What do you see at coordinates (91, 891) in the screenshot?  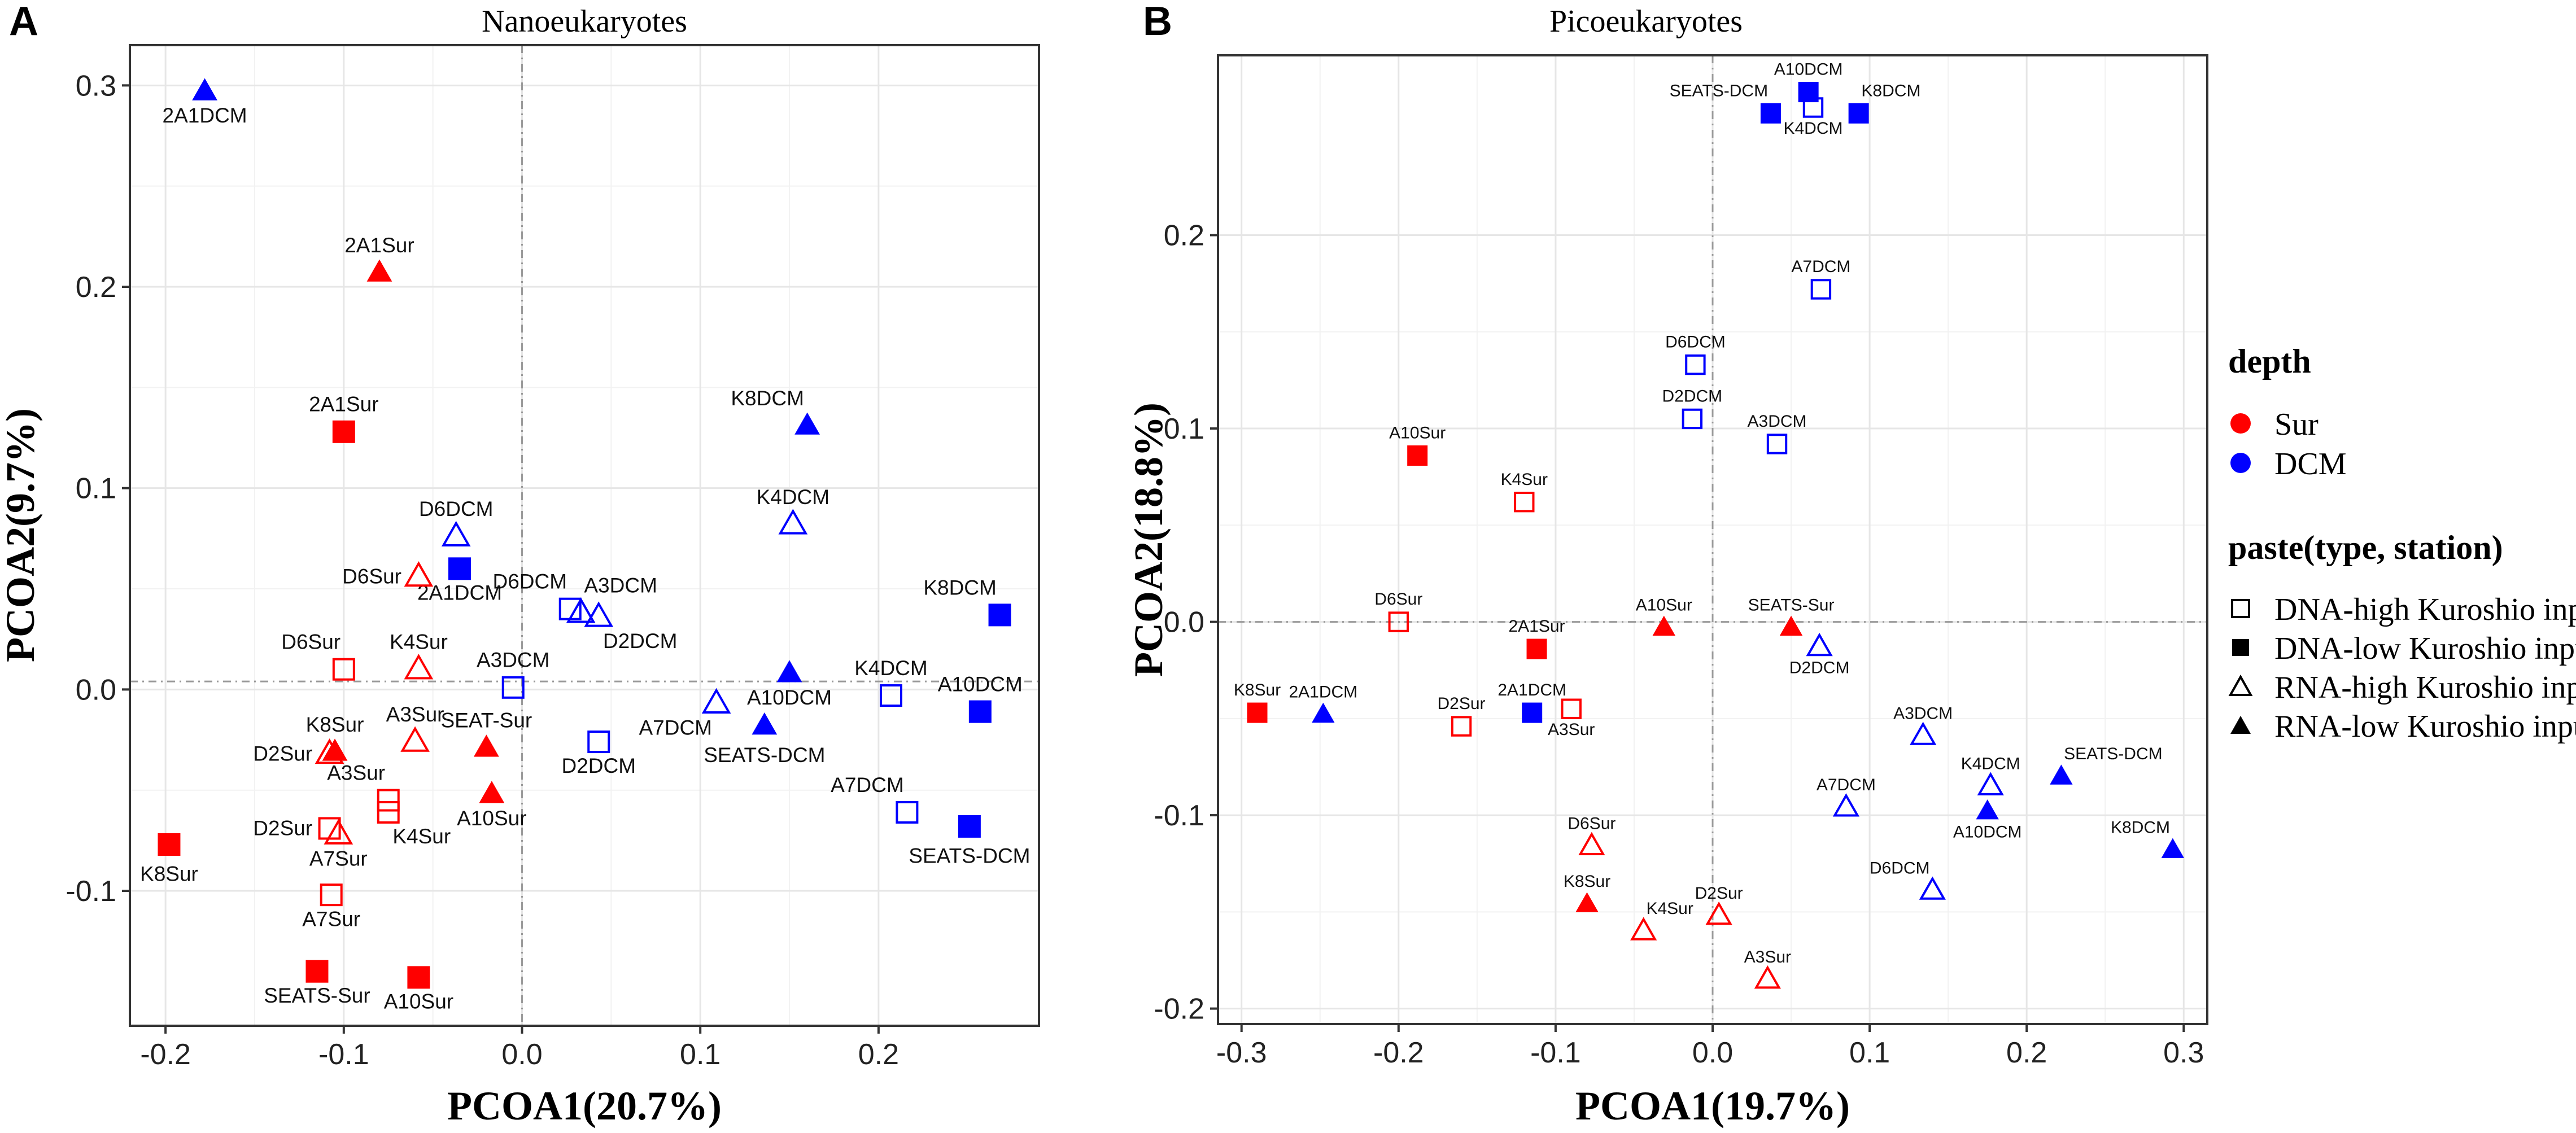 I see `y-tick-label: -0.1` at bounding box center [91, 891].